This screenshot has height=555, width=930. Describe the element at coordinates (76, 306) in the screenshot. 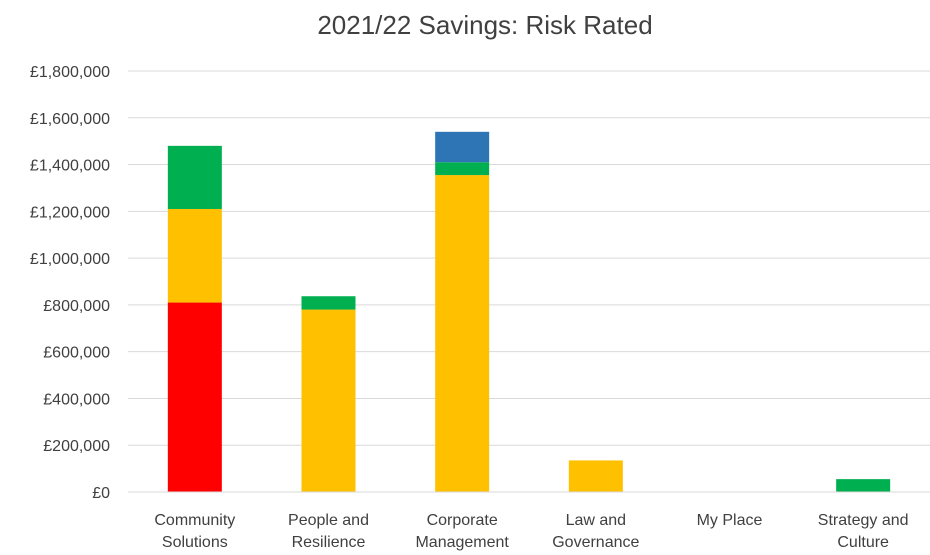

I see `y-tick-label: £800,000` at that location.